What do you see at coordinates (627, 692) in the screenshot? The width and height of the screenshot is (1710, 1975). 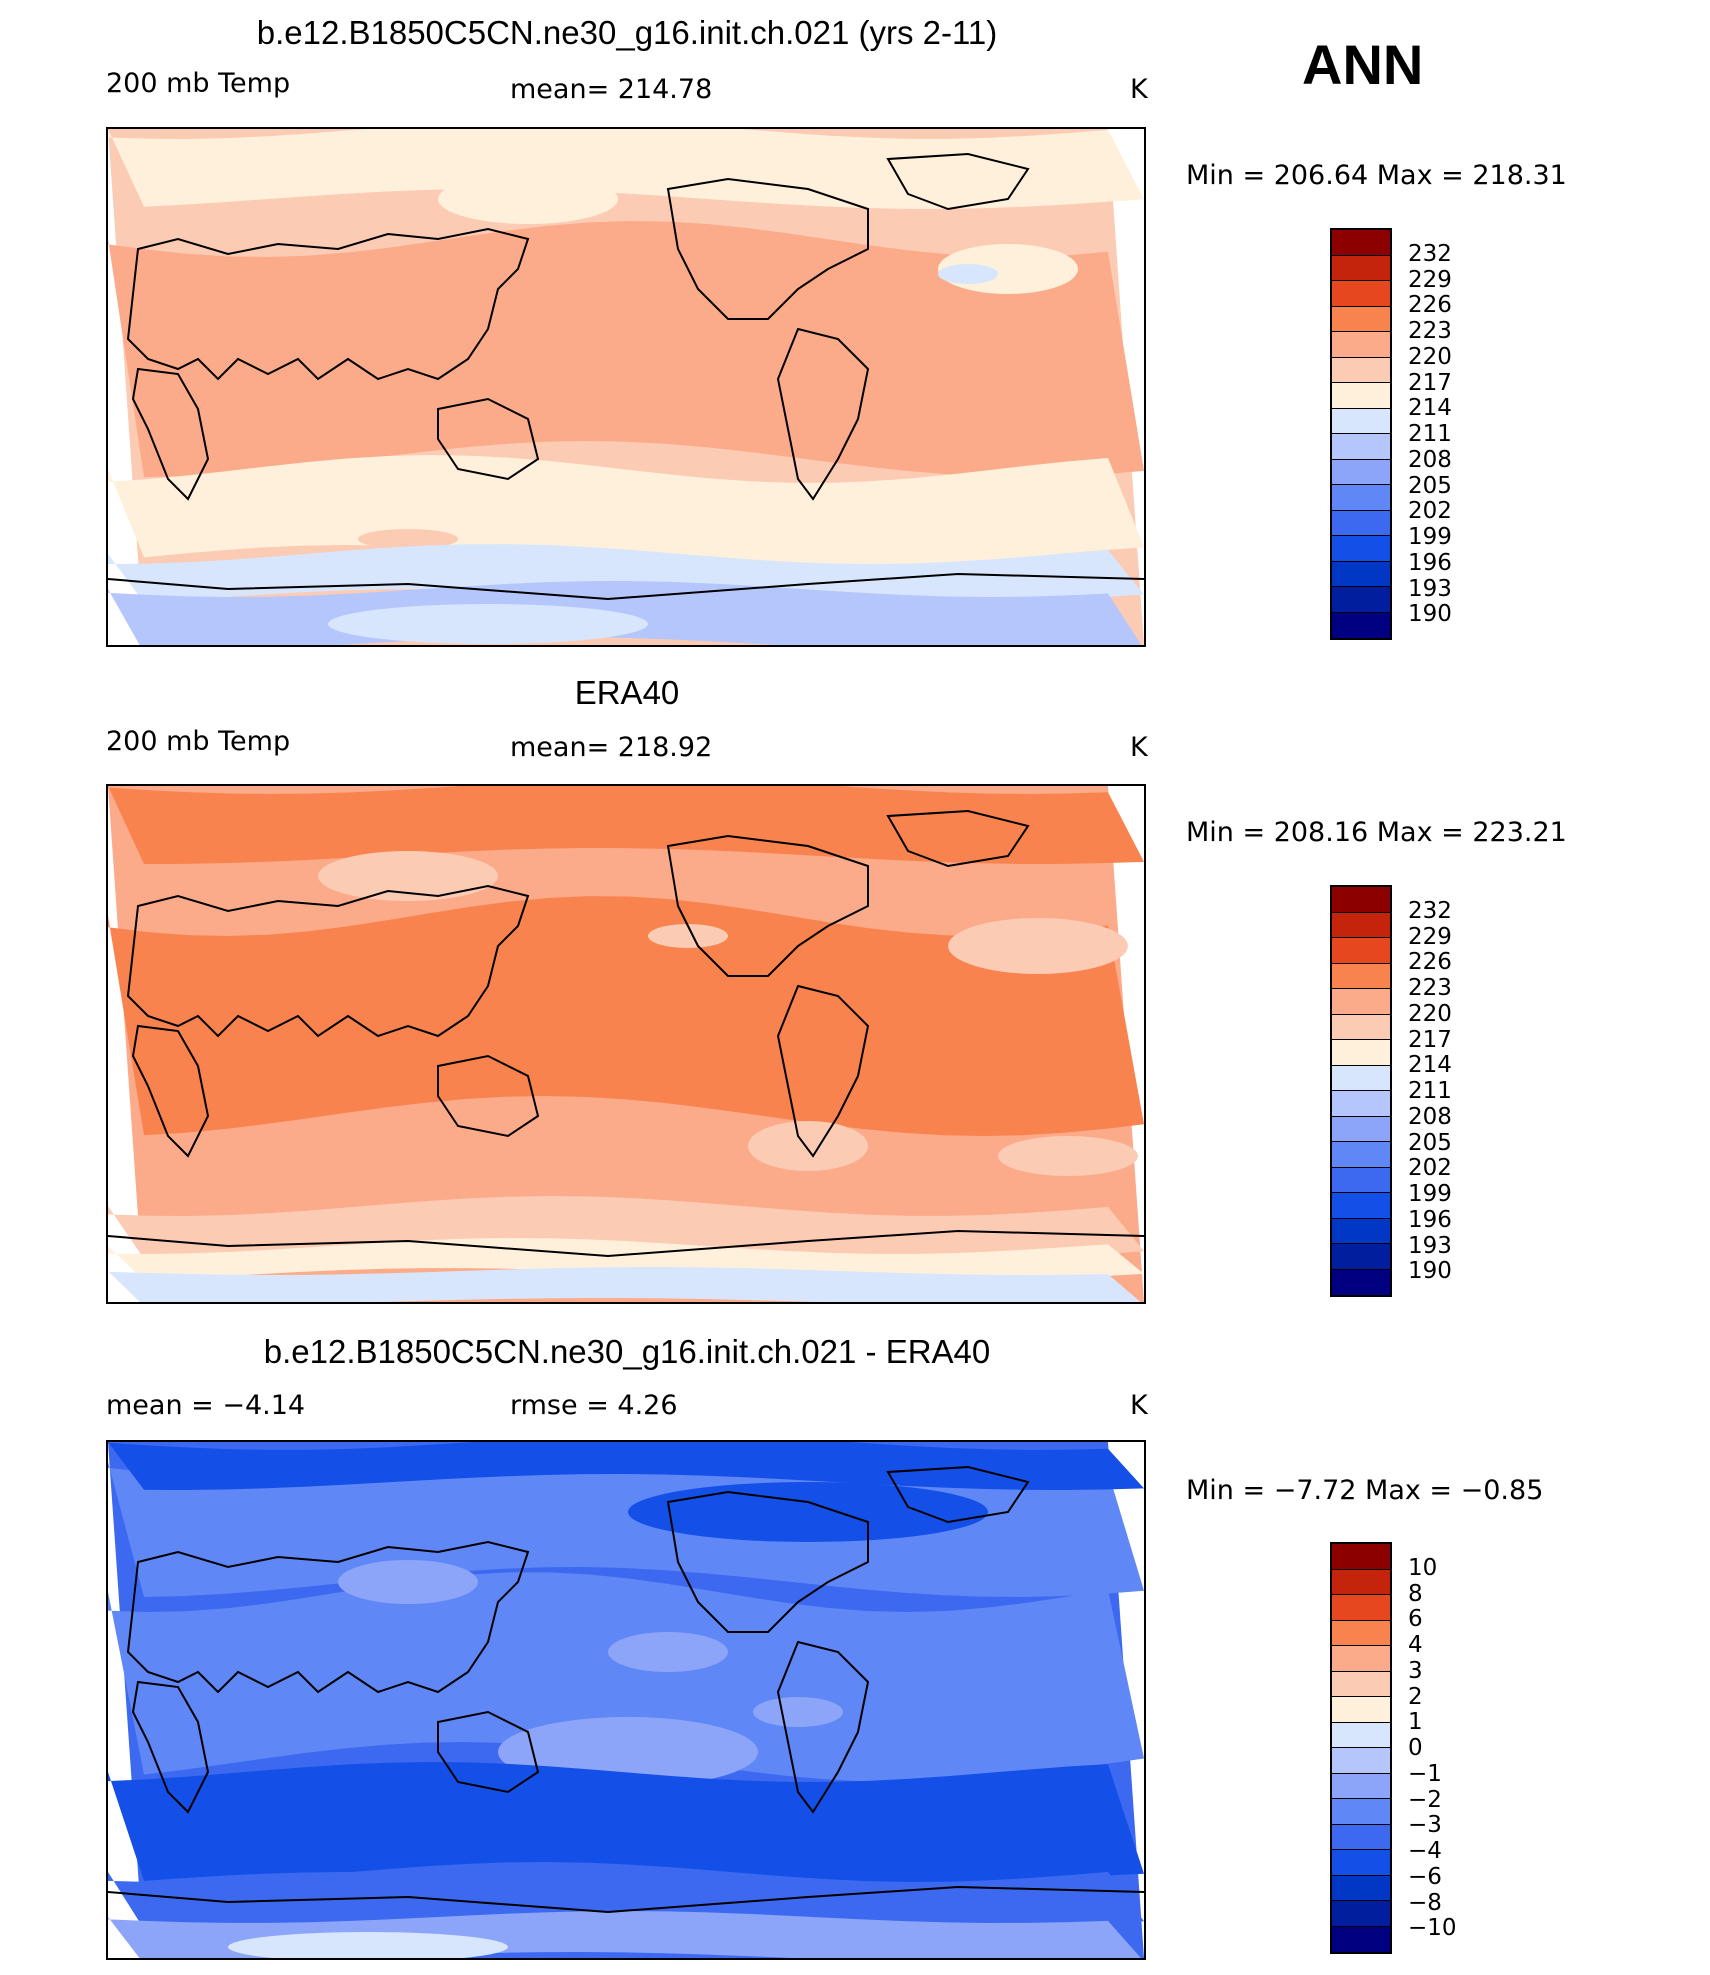 I see `panel2-title: ERA40` at bounding box center [627, 692].